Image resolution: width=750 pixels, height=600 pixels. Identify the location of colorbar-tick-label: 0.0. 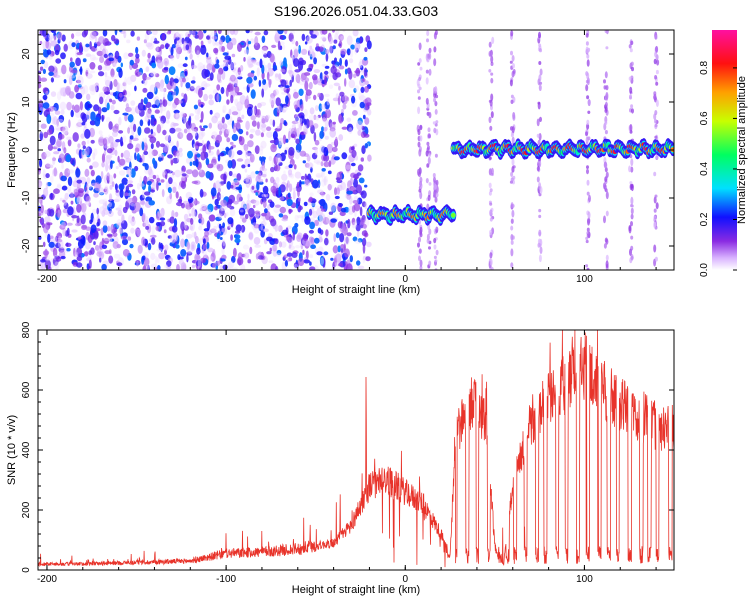
(704, 270).